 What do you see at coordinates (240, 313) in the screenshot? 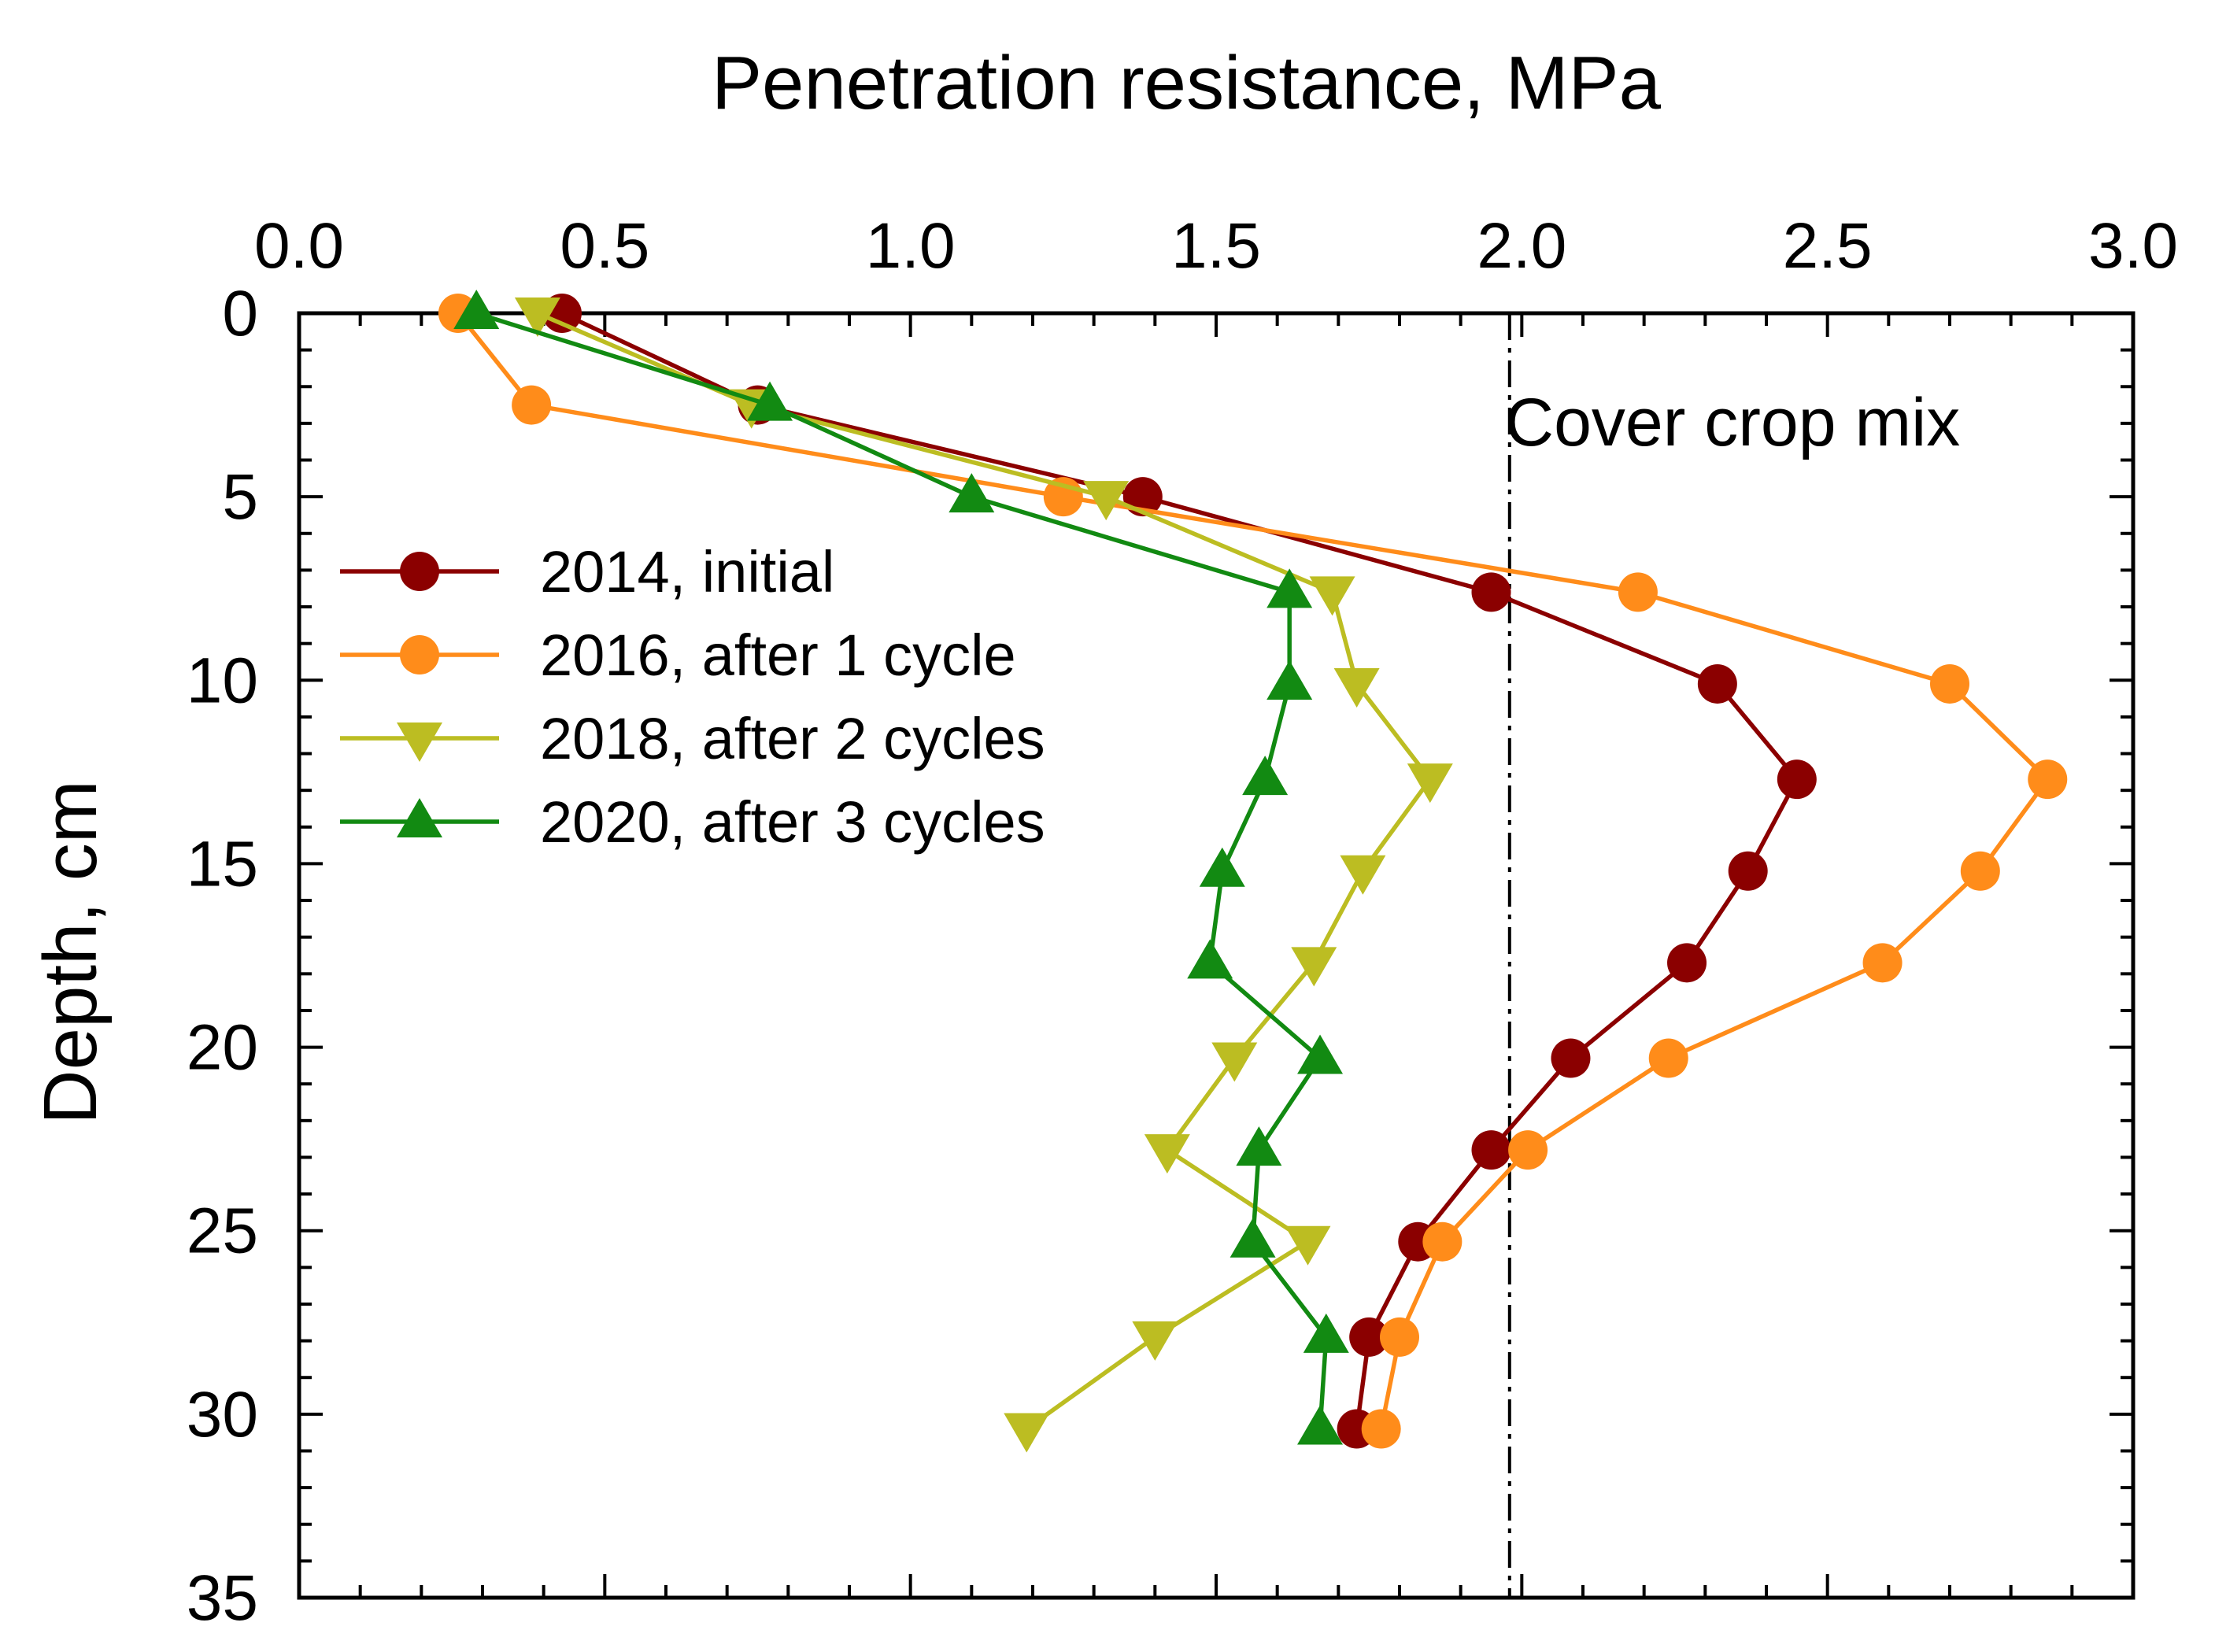
I see `y-tick-label: 0` at bounding box center [240, 313].